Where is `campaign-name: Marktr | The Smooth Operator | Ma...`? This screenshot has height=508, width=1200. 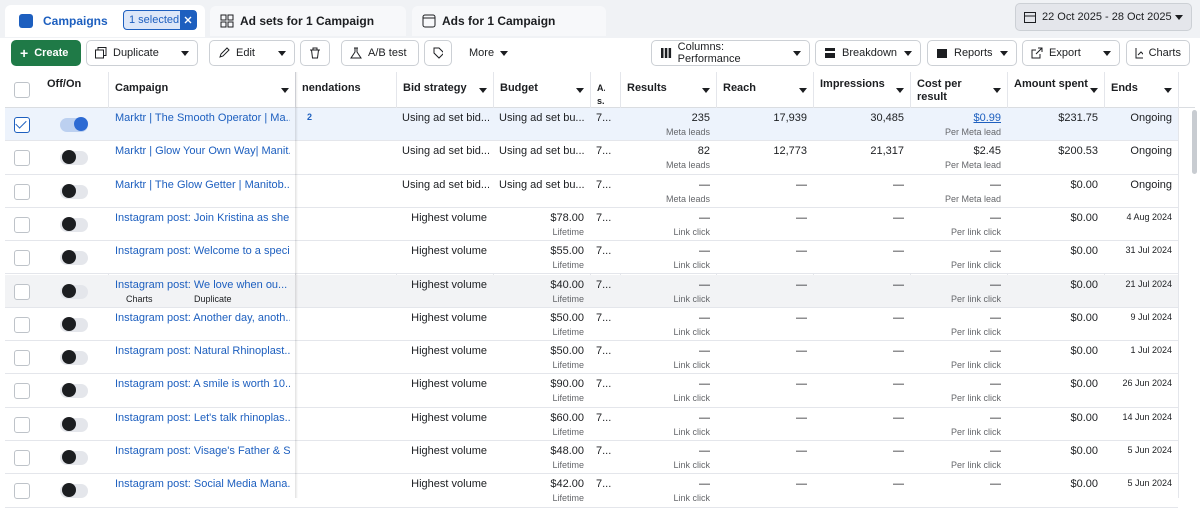 campaign-name: Marktr | The Smooth Operator | Ma... is located at coordinates (202, 118).